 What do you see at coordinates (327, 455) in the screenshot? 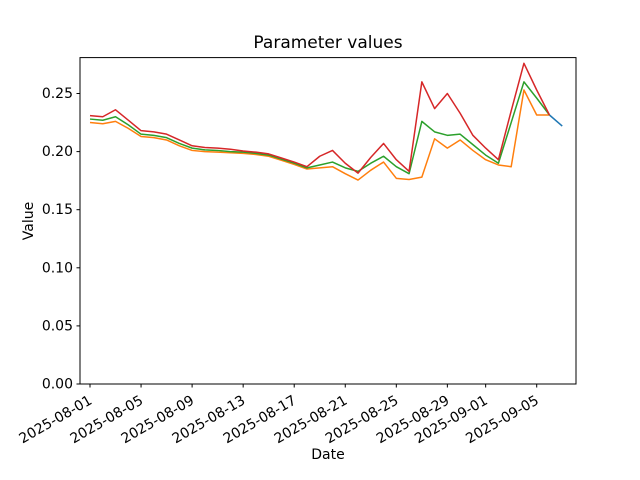
I see `x-axis-label: Date` at bounding box center [327, 455].